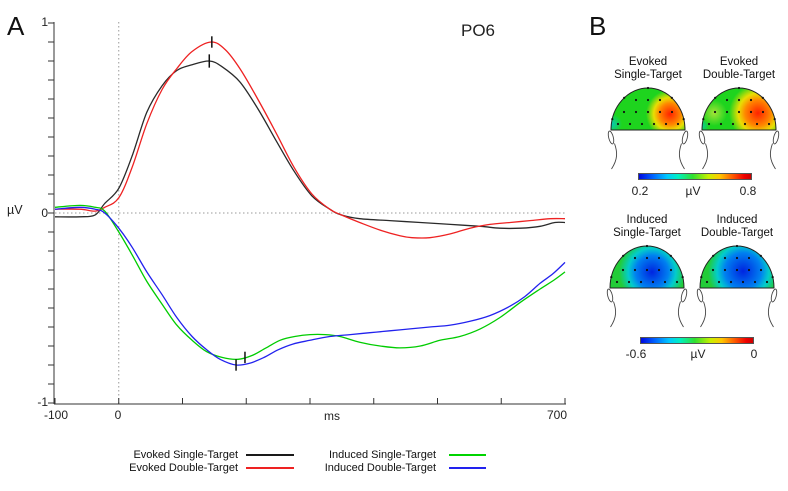  I want to click on scalp-blob, so click(648, 109).